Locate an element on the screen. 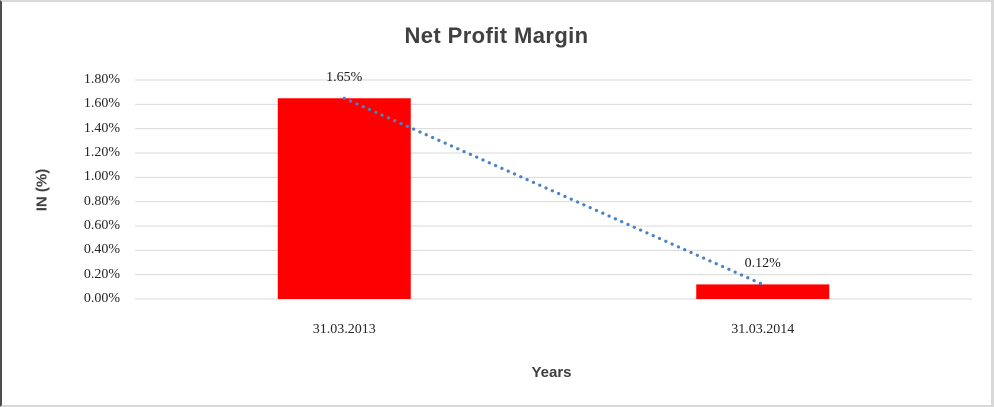  y-tick-label: 1.00% is located at coordinates (101, 177).